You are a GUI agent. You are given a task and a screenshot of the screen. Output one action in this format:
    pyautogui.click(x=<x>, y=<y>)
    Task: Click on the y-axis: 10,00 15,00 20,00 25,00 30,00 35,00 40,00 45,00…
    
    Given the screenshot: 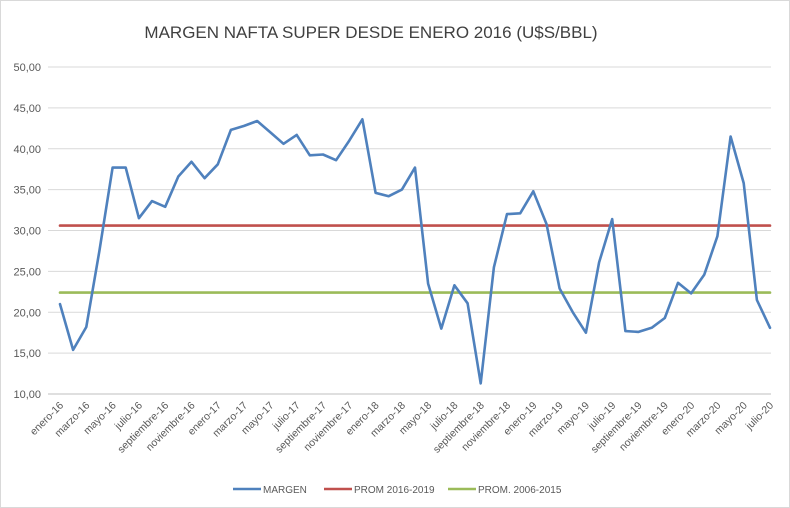 What is the action you would take?
    pyautogui.click(x=27, y=231)
    